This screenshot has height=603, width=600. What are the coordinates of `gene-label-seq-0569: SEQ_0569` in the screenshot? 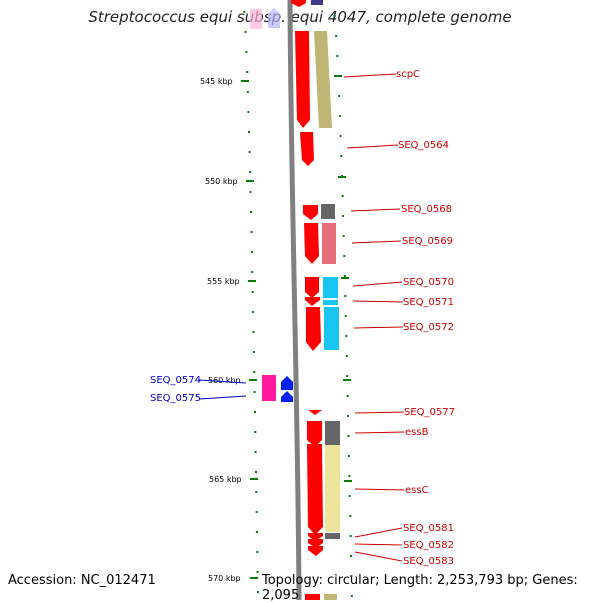 It's located at (427, 241).